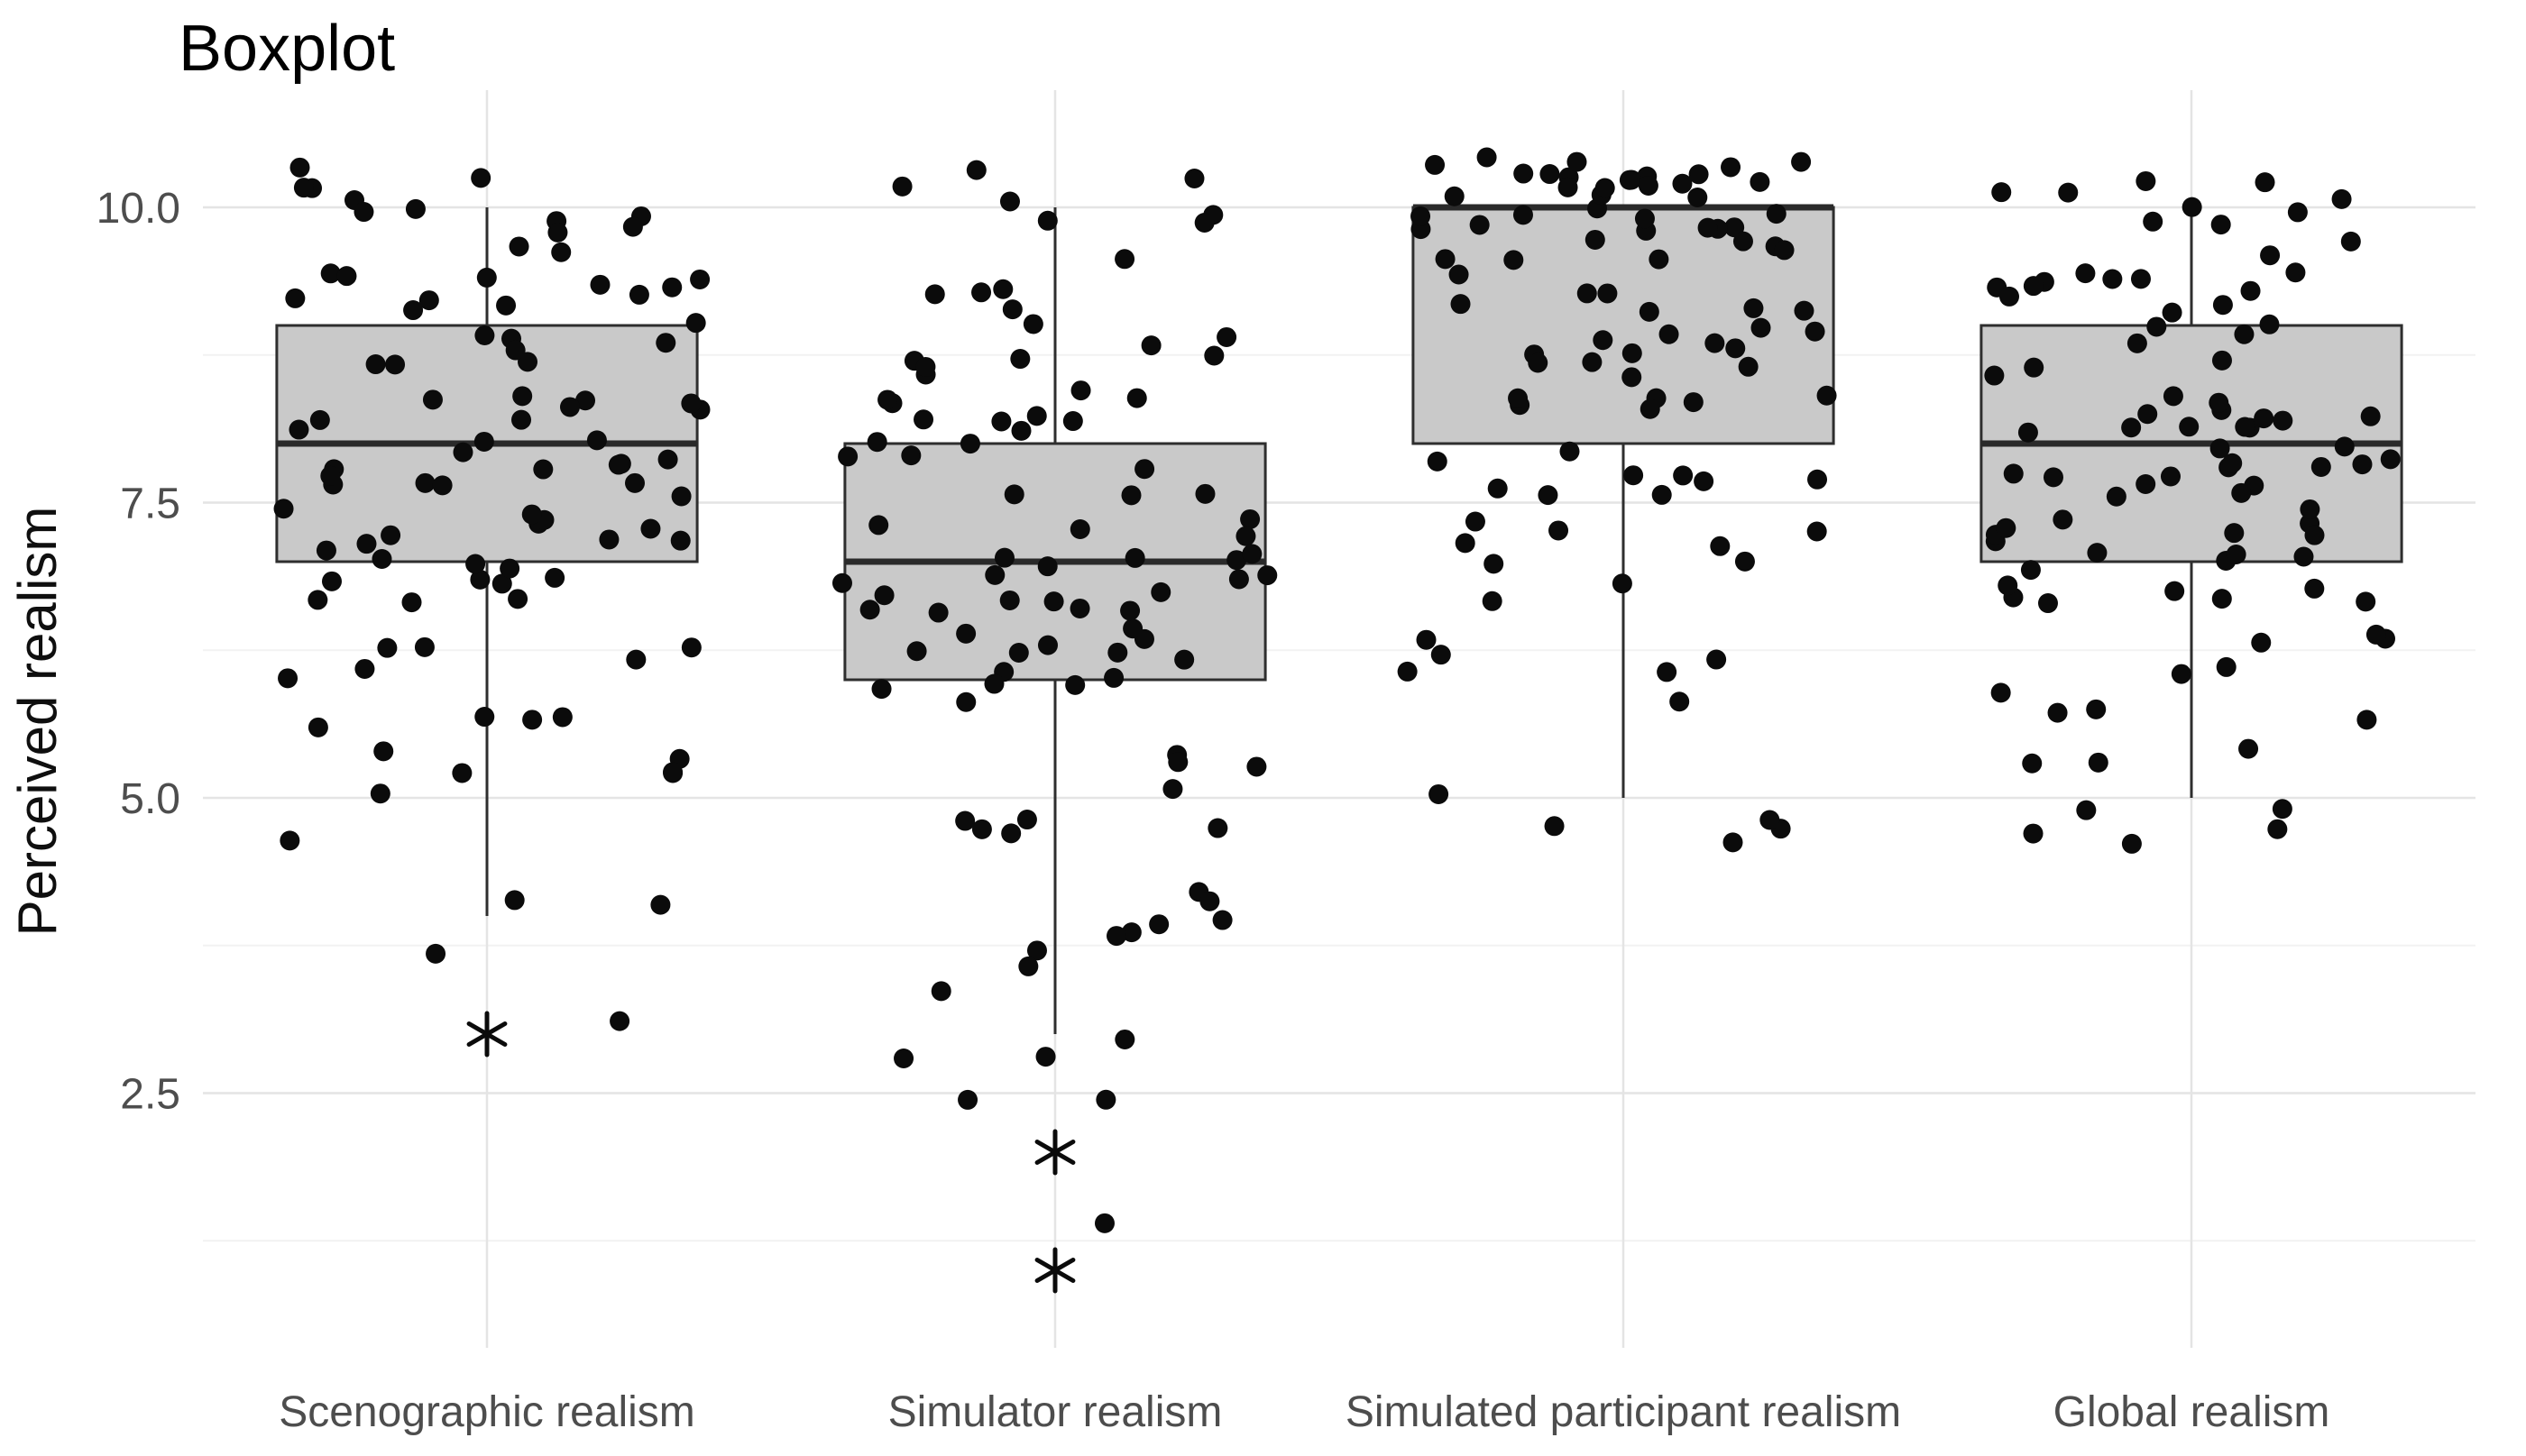  I want to click on x-tick-label: Simulator realism, so click(1055, 1412).